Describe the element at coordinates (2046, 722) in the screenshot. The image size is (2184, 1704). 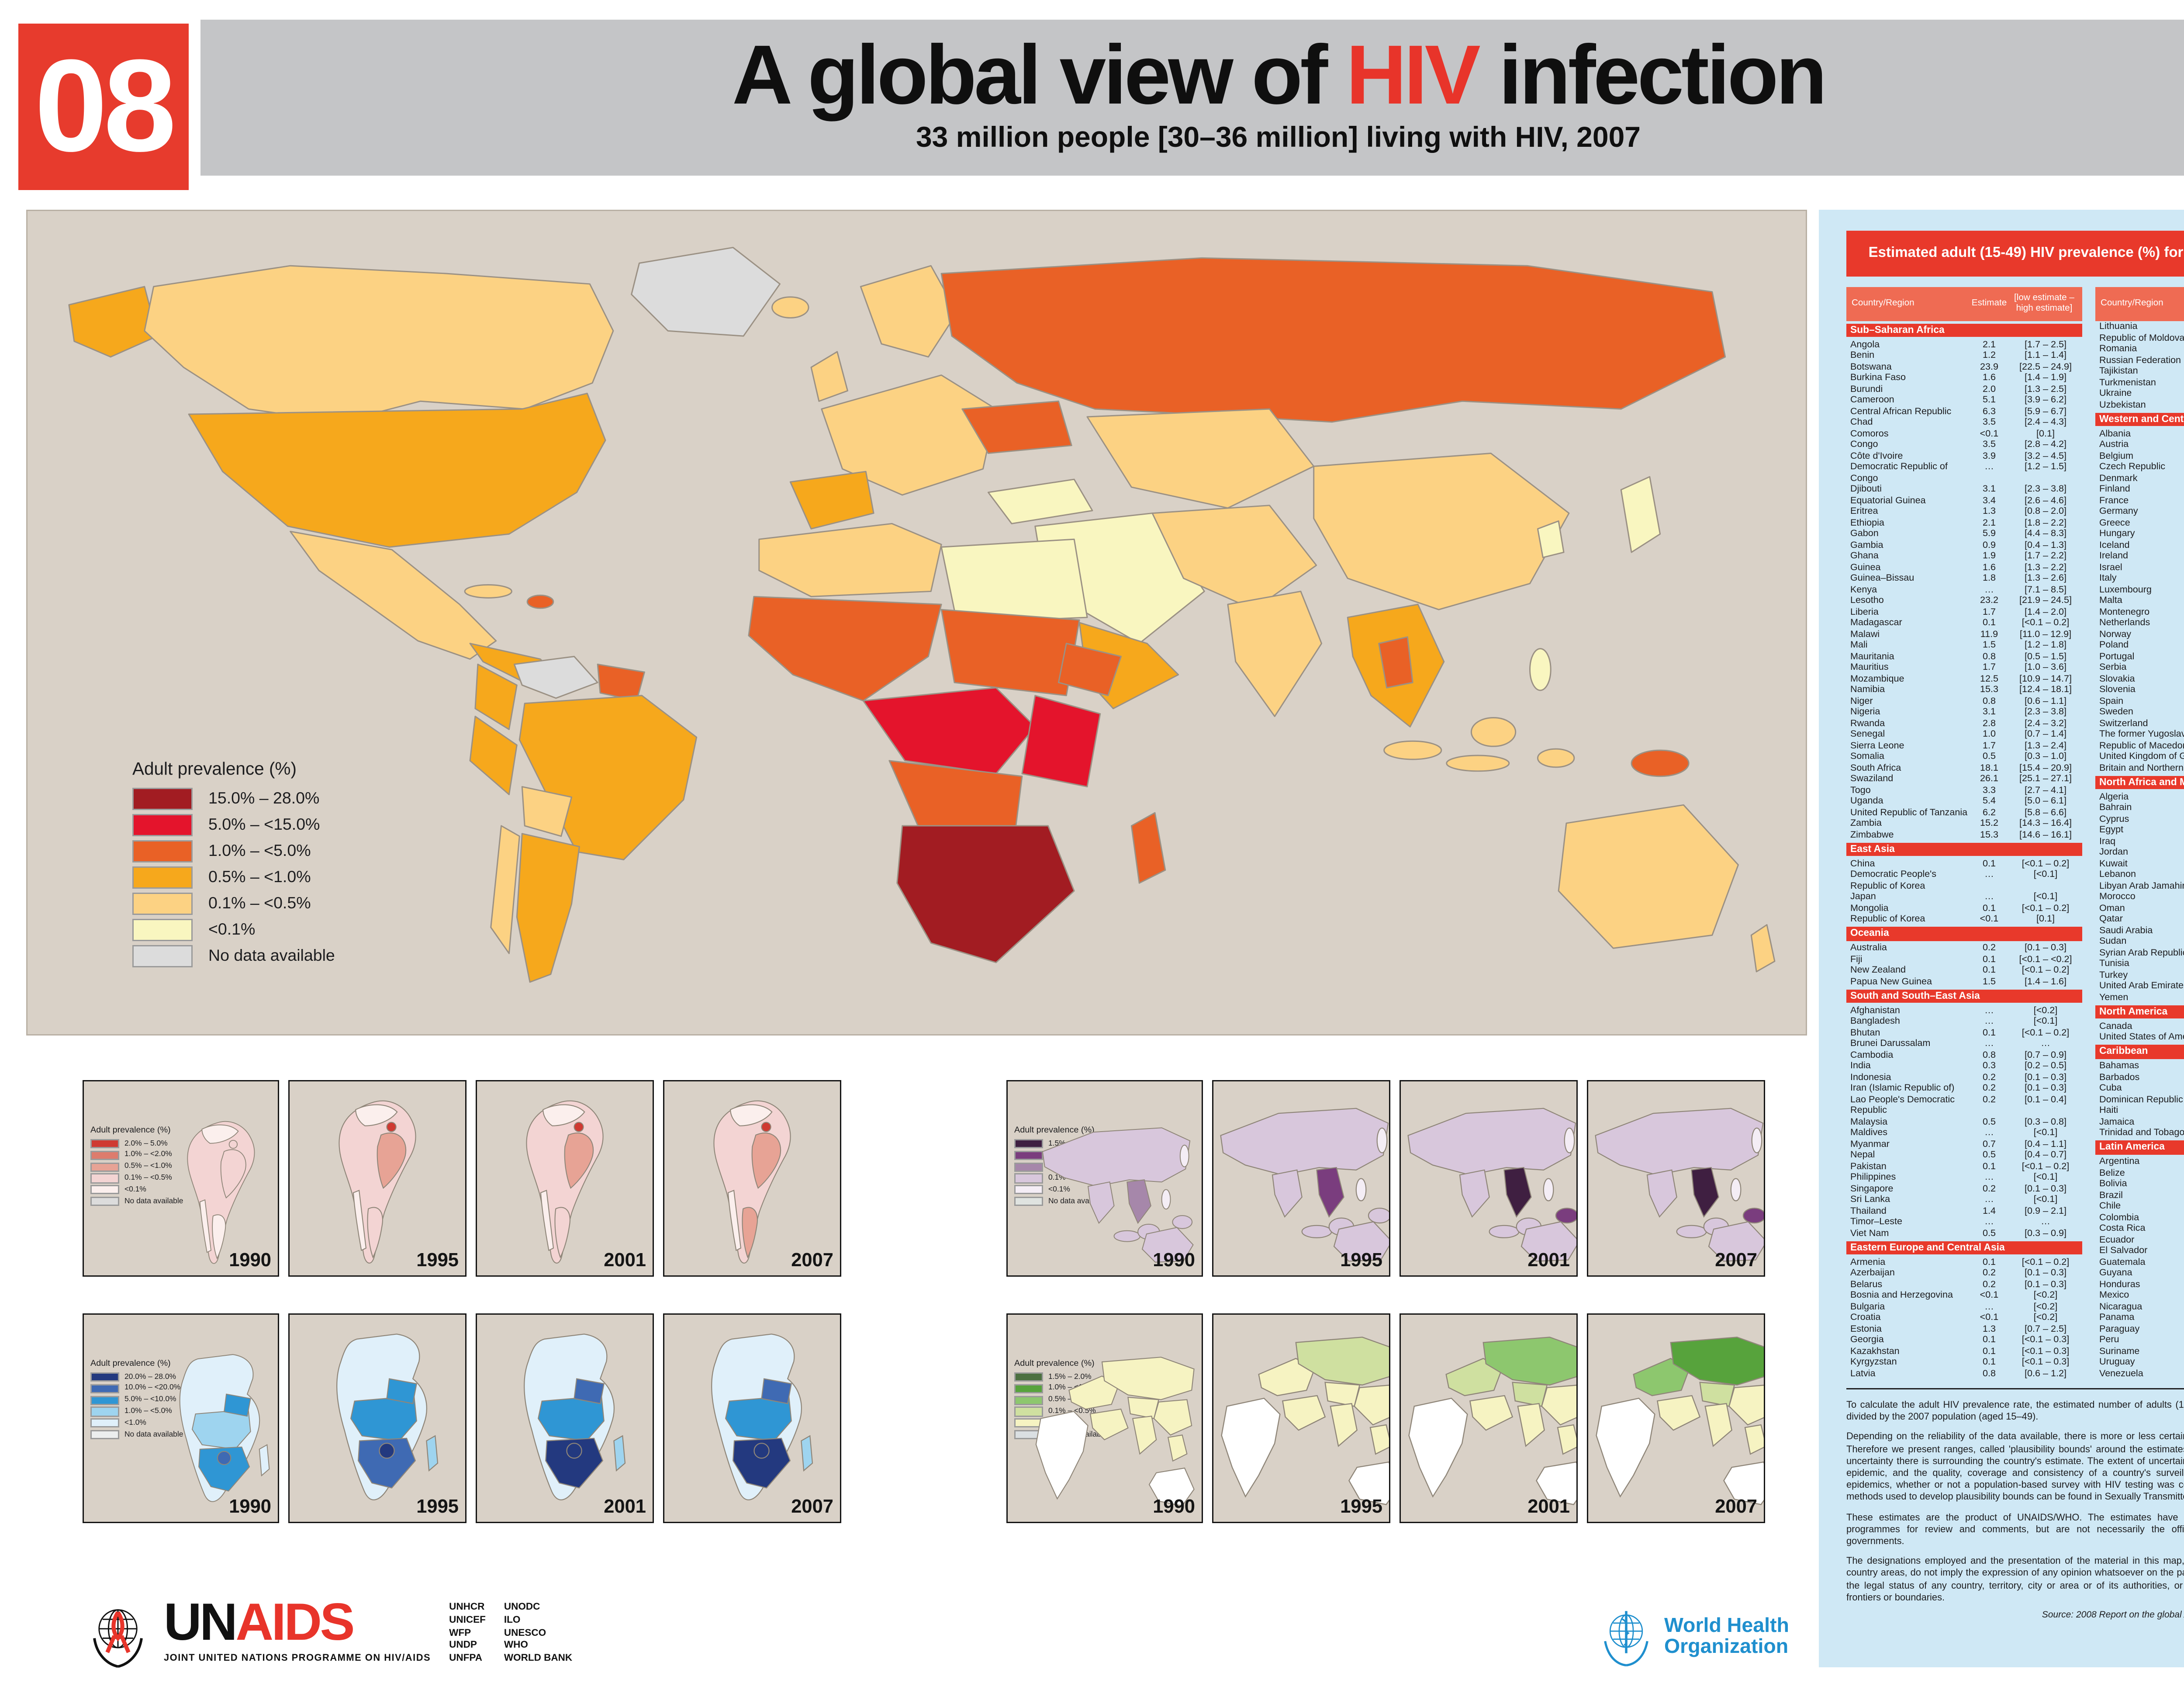
I see `country-range: [2.4 – 3.2]` at that location.